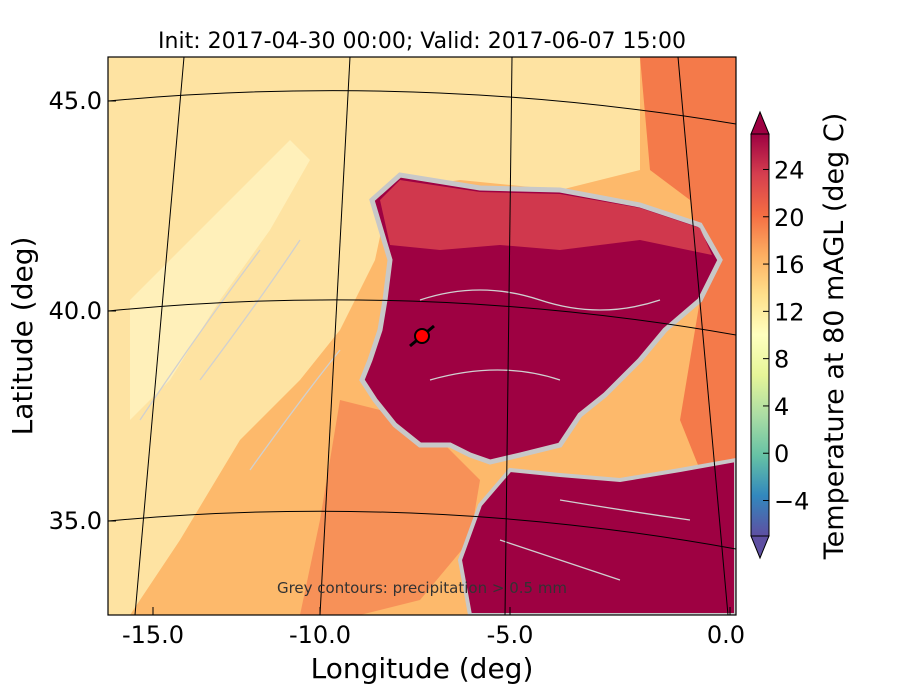 This screenshot has height=700, width=900. What do you see at coordinates (781, 454) in the screenshot?
I see `colorbar-tick-label: 0` at bounding box center [781, 454].